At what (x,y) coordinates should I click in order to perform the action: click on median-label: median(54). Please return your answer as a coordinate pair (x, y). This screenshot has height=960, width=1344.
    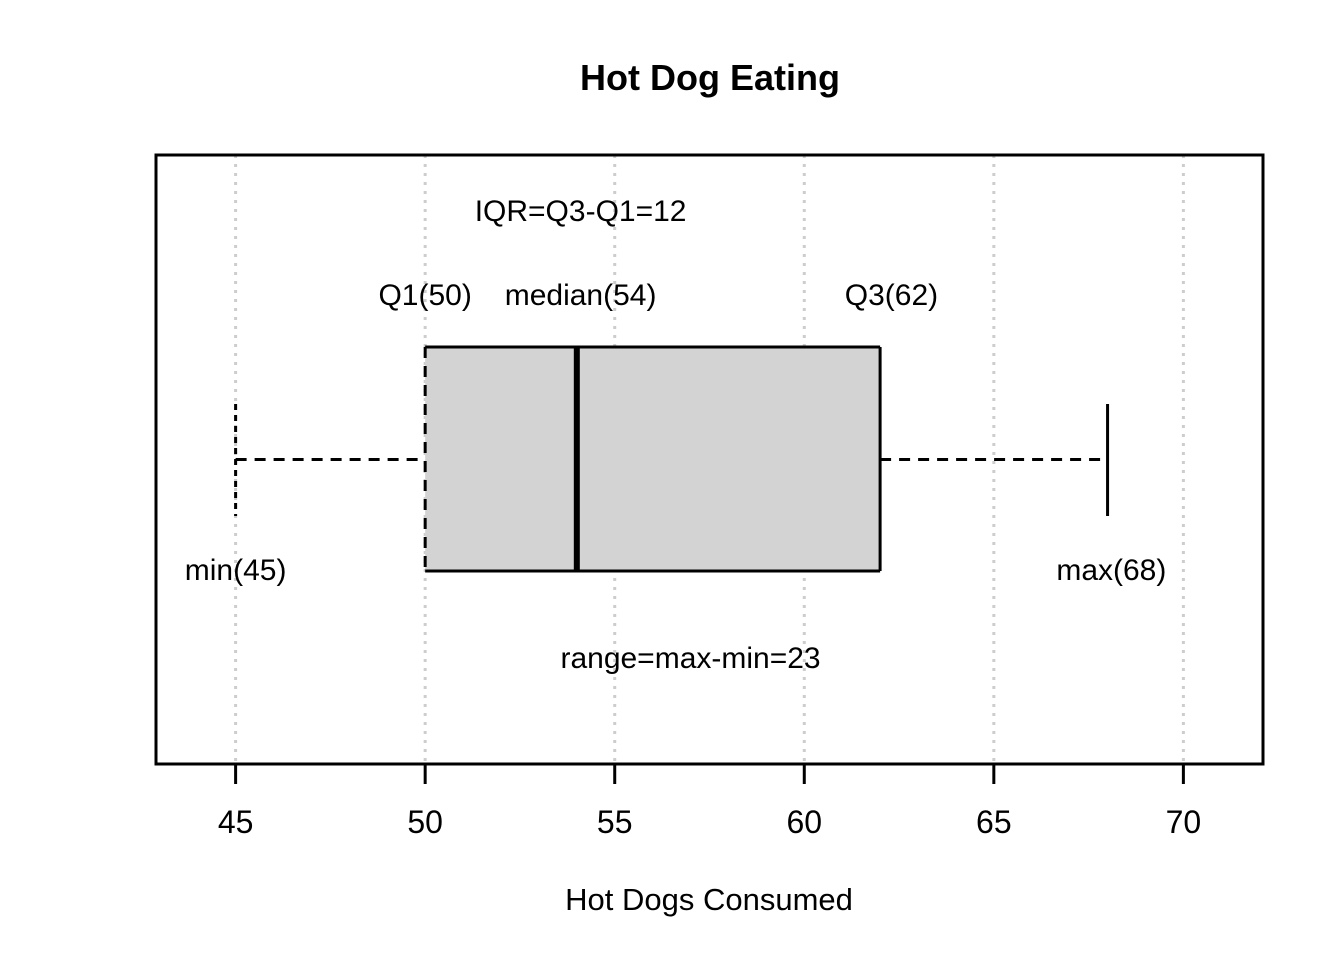
    Looking at the image, I should click on (581, 295).